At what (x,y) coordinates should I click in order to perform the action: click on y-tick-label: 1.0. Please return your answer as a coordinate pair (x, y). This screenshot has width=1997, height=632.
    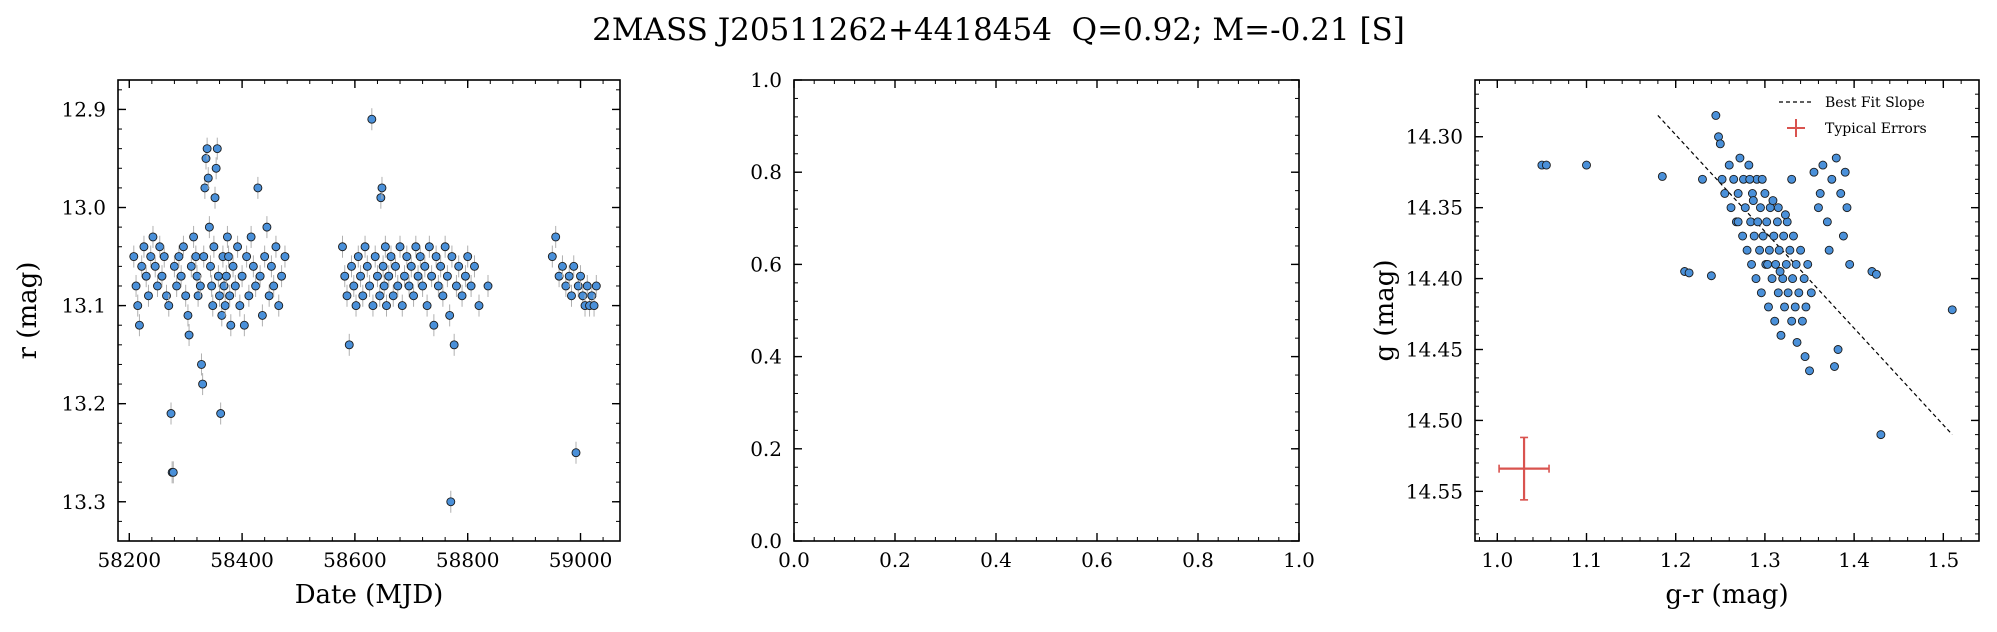
    Looking at the image, I should click on (766, 80).